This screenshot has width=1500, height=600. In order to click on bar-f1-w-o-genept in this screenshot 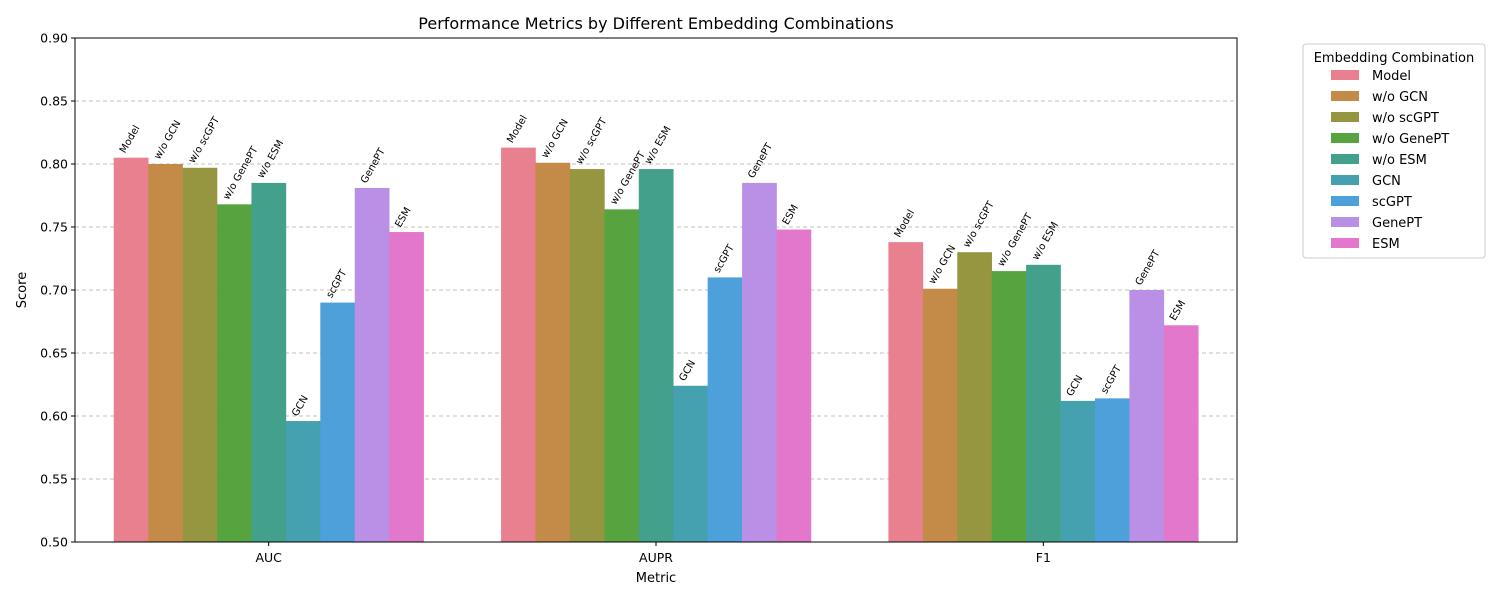, I will do `click(1009, 406)`.